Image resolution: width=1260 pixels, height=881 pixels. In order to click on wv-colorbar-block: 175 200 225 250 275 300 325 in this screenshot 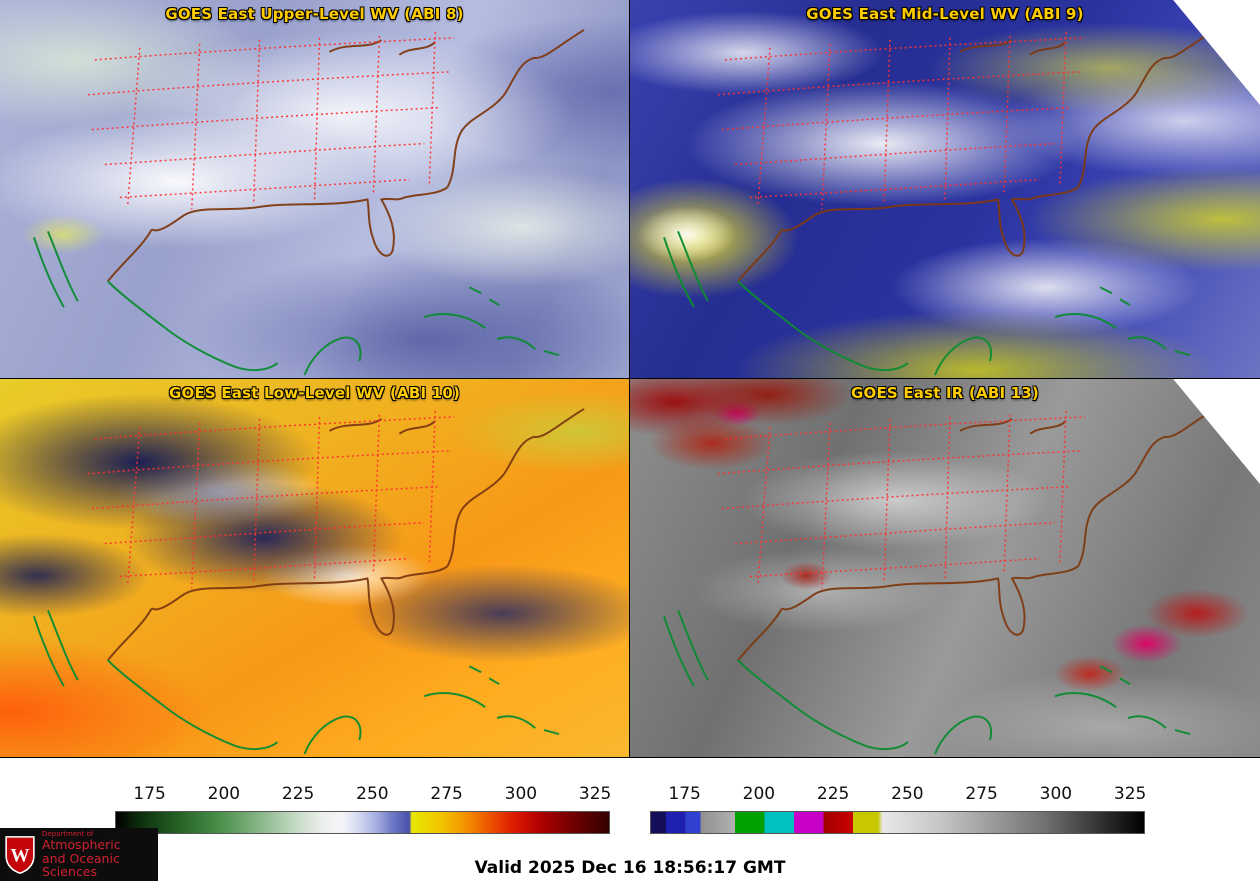, I will do `click(363, 808)`.